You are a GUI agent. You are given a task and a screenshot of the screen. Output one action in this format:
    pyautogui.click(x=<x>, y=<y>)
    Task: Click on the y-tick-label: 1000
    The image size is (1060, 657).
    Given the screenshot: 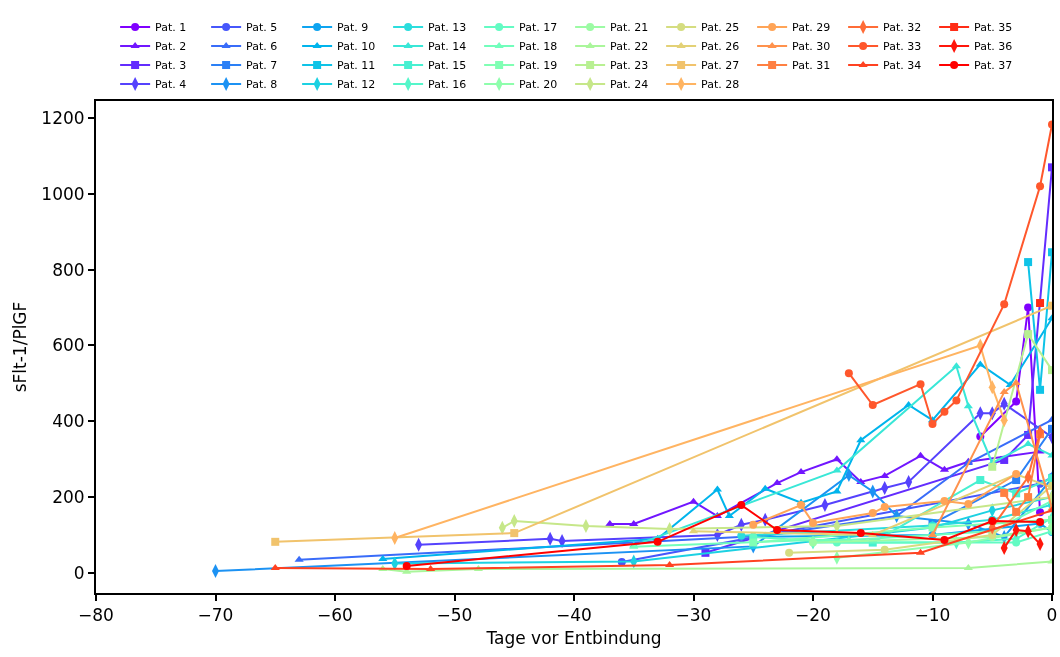 What is the action you would take?
    pyautogui.click(x=63, y=193)
    